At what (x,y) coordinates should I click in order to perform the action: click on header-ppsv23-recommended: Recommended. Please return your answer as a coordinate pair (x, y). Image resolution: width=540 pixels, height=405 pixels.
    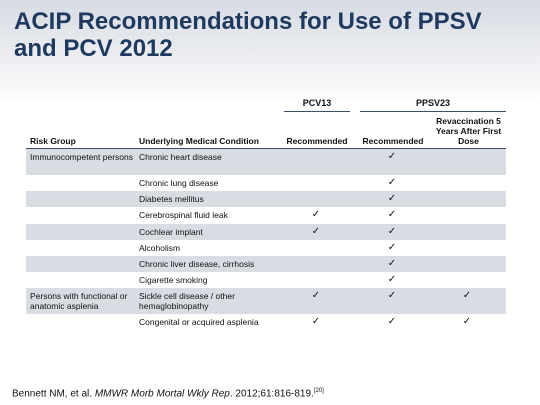
    Looking at the image, I should click on (393, 141).